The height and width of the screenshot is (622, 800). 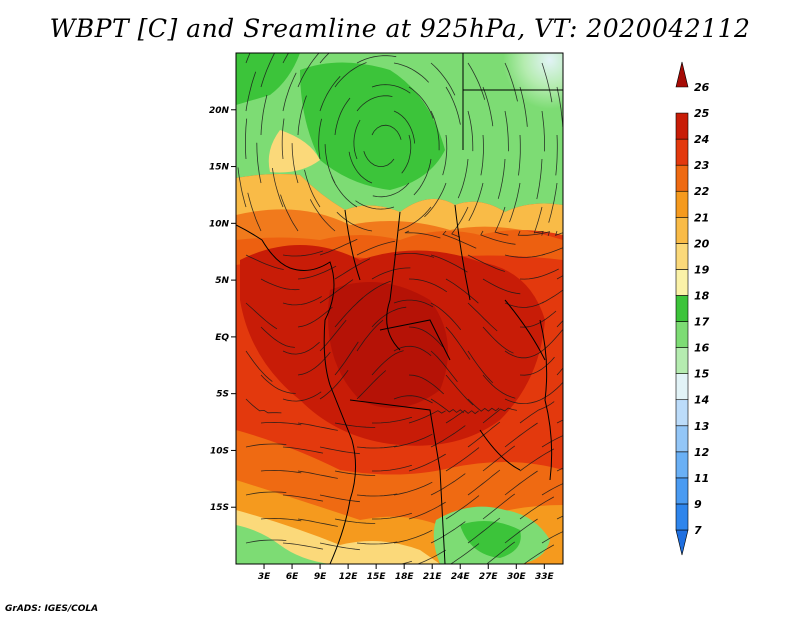 What do you see at coordinates (692, 308) in the screenshot?
I see `colorbar: 7 9 11 12 13 14 15 16 17 18 19 20 21 22 23 24 25 26` at bounding box center [692, 308].